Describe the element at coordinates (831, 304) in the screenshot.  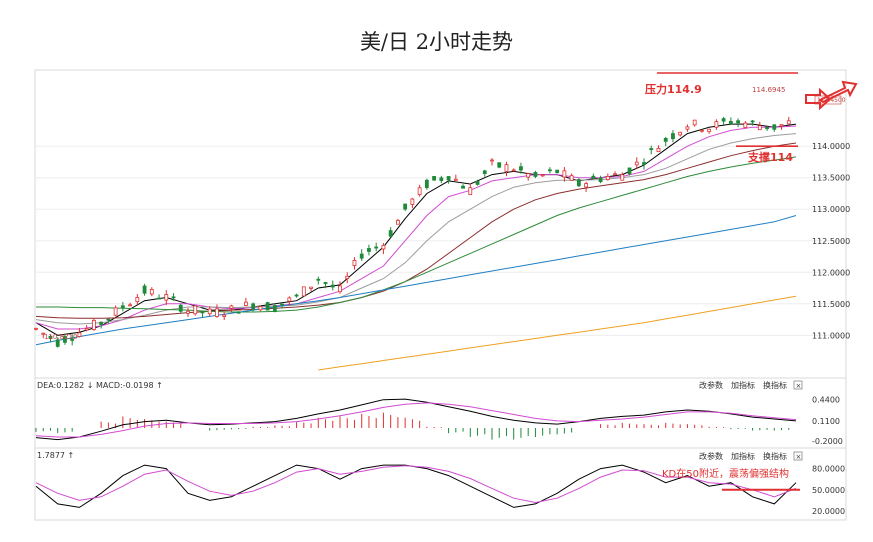
I see `price-tick-label: 111.5000` at that location.